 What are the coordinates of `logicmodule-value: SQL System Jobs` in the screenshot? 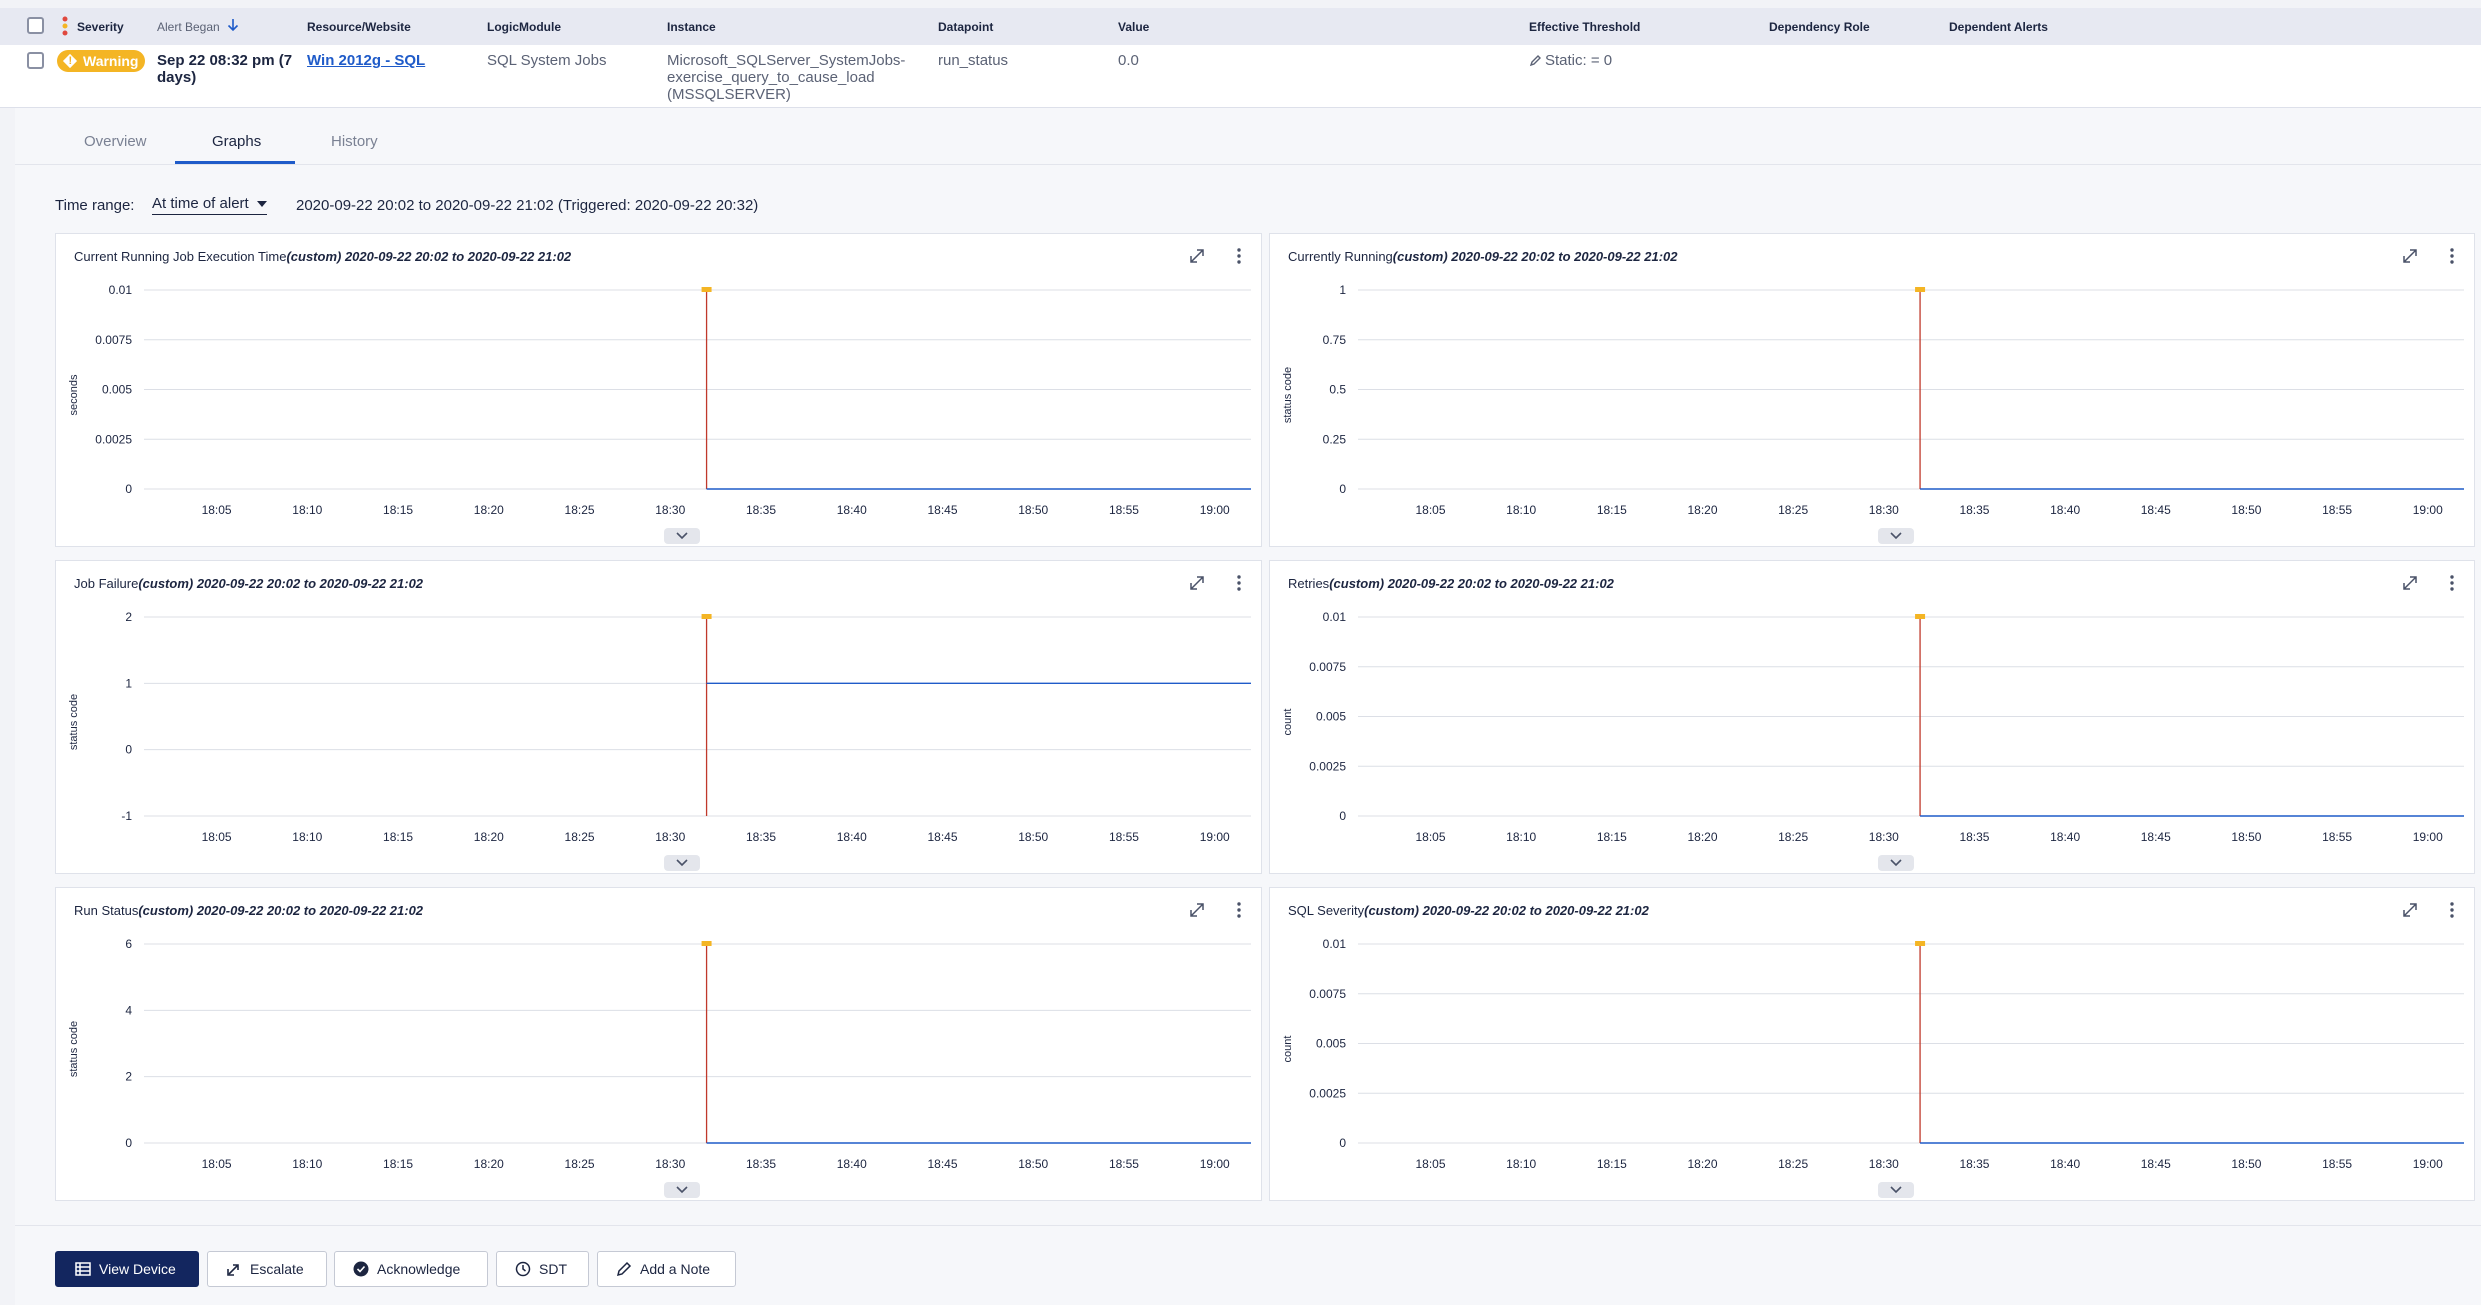 It's located at (547, 60).